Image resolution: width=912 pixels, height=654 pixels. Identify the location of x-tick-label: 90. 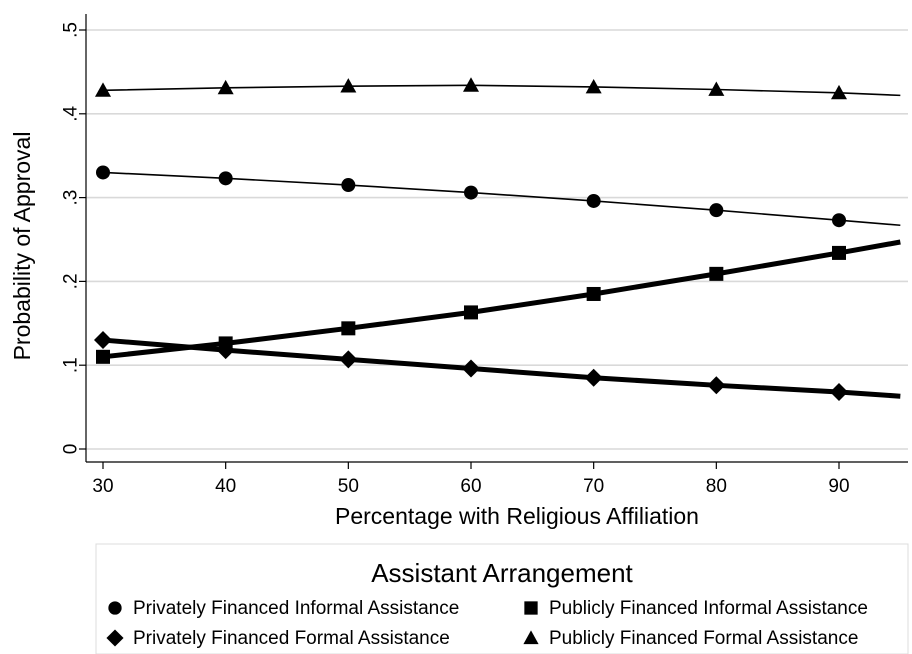
(838, 486).